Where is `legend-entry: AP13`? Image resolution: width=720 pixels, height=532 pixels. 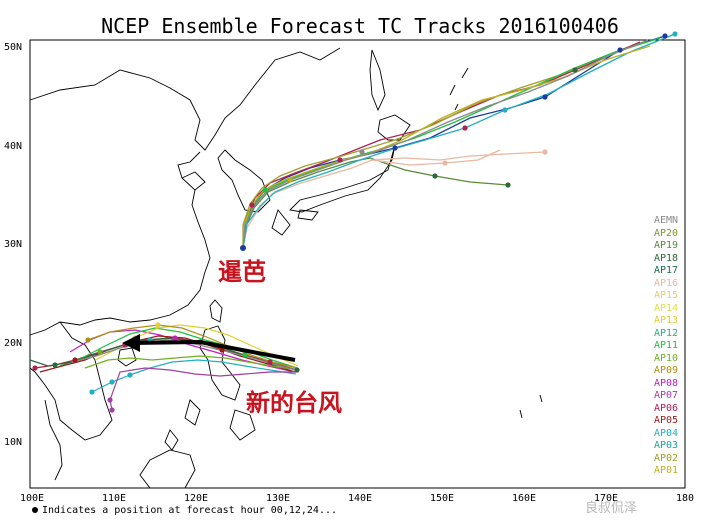
legend-entry: AP13 is located at coordinates (666, 320).